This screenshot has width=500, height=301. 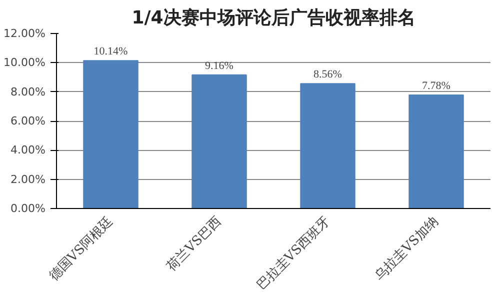 I want to click on chart-title: 1/4决赛中场评论后广告收视率排名, so click(x=274, y=18).